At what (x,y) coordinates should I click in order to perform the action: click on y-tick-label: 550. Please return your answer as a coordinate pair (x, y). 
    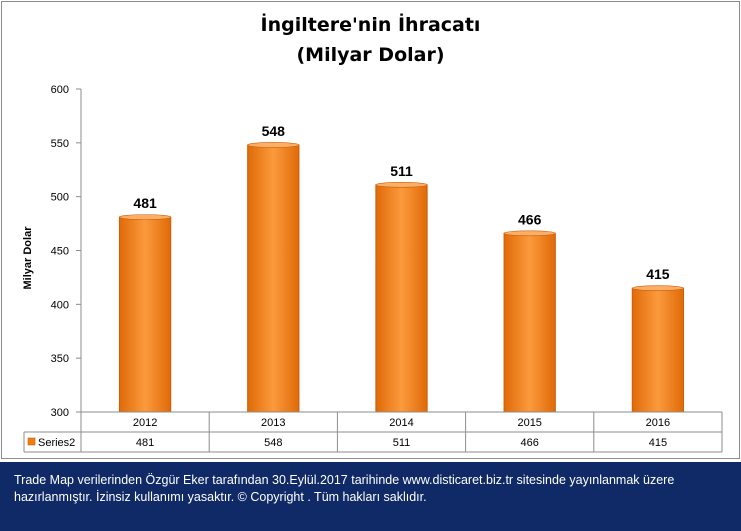
    Looking at the image, I should click on (60, 144).